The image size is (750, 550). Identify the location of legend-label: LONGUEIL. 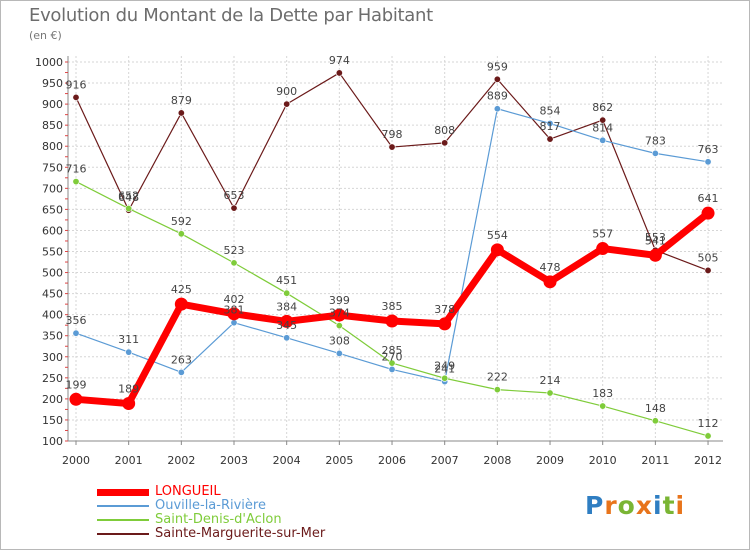
(188, 491).